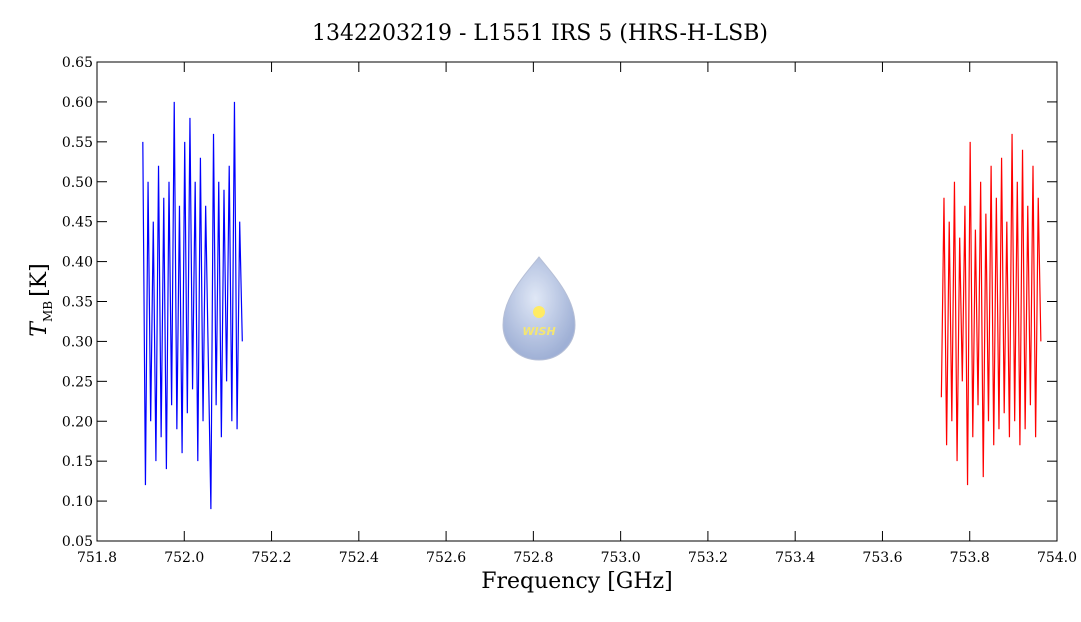  Describe the element at coordinates (77, 542) in the screenshot. I see `y-tick-label: 0.05` at that location.